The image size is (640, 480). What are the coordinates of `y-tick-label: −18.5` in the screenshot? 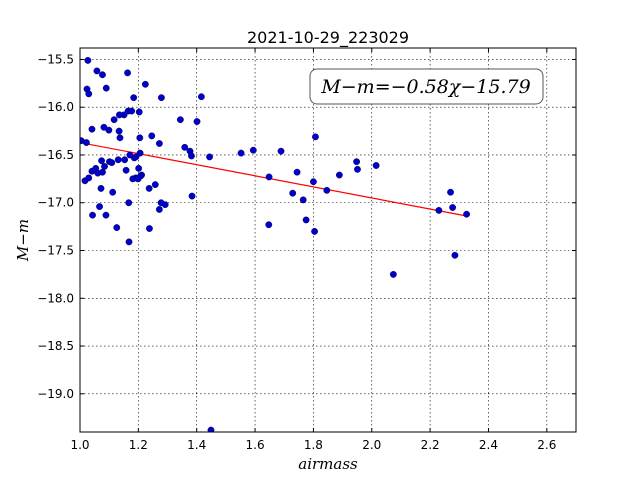 It's located at (55, 346).